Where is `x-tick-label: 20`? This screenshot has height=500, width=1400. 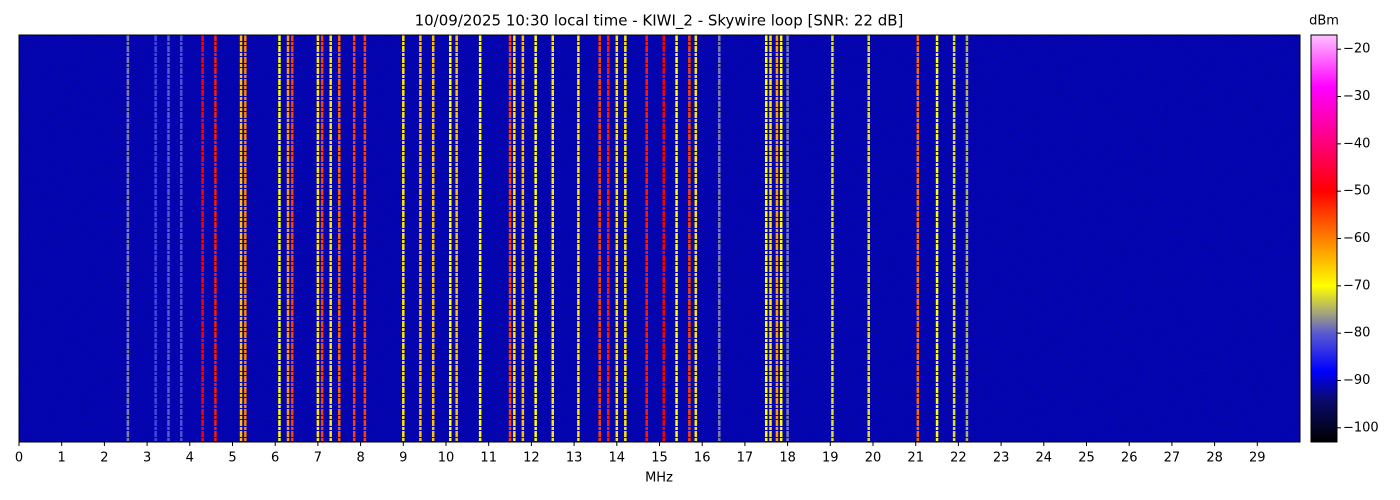 x-tick-label: 20 is located at coordinates (873, 458).